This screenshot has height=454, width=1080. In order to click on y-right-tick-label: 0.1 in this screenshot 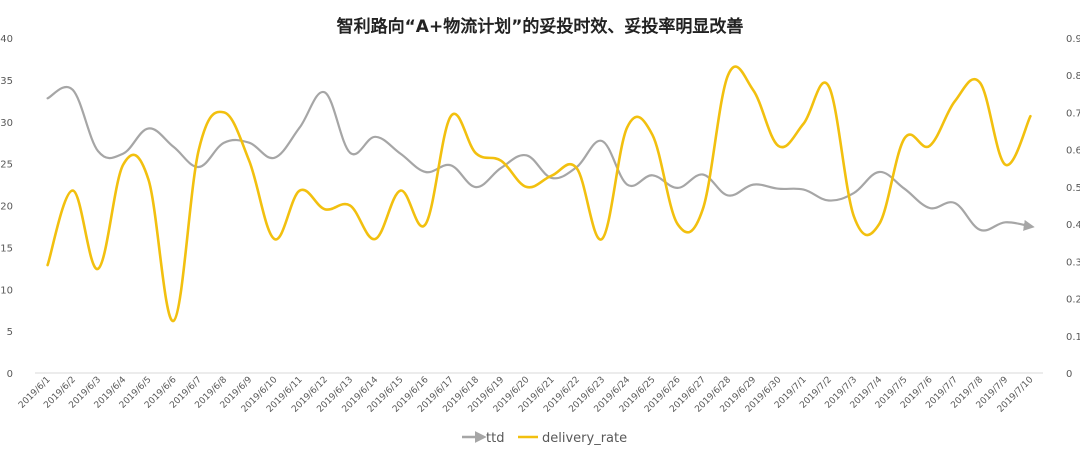, I will do `click(1073, 337)`.